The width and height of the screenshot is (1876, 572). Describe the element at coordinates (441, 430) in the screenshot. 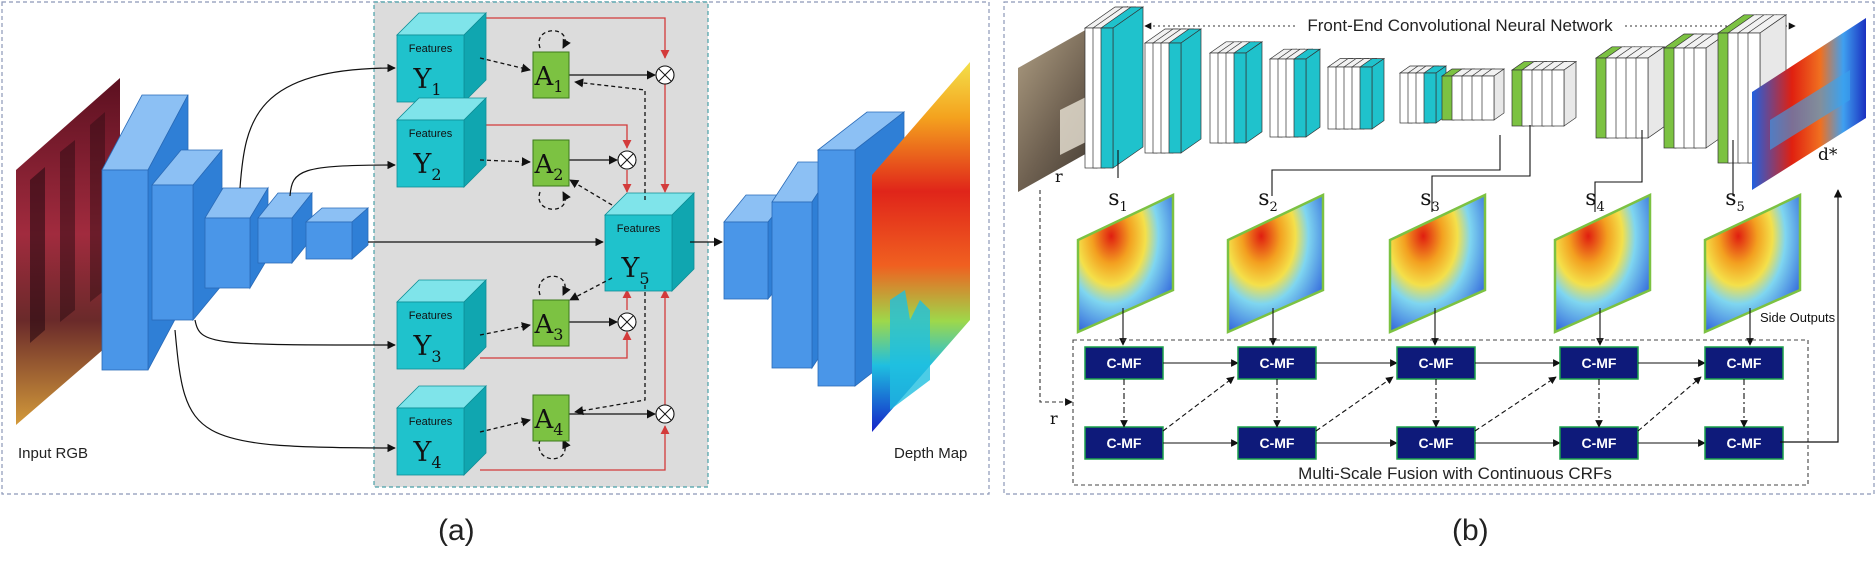

I see `feature-cube-y4: Features Y4` at that location.